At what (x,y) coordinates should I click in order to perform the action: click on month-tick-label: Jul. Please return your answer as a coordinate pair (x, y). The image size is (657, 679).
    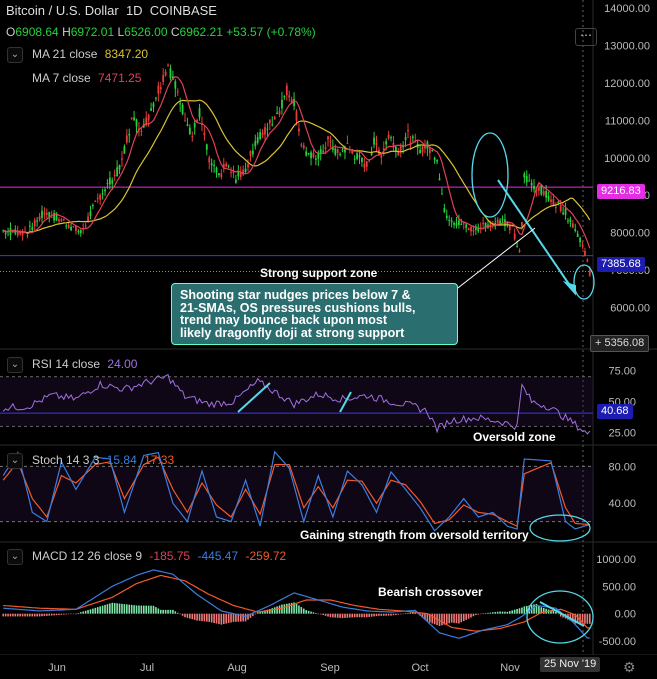
    Looking at the image, I should click on (147, 668).